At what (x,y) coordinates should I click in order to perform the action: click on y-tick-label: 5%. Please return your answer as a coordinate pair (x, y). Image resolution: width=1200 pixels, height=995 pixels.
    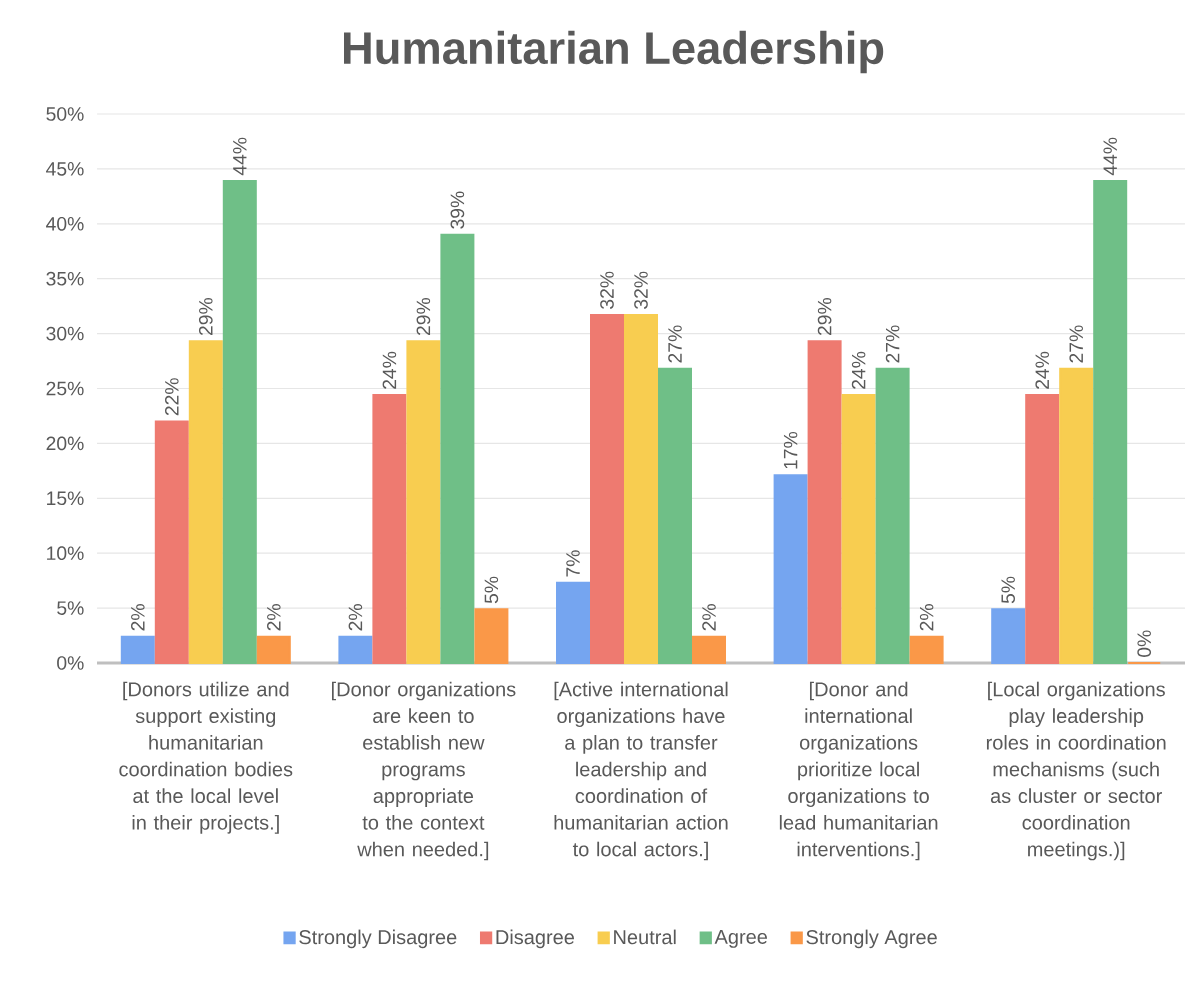
    Looking at the image, I should click on (70, 608).